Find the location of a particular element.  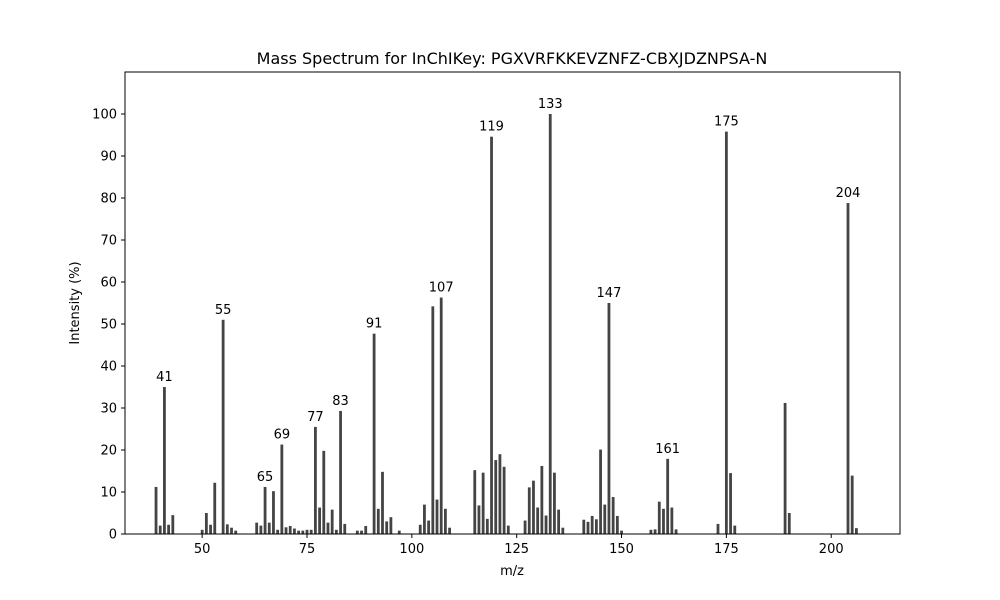

y-tick-label: 80 is located at coordinates (108, 199).